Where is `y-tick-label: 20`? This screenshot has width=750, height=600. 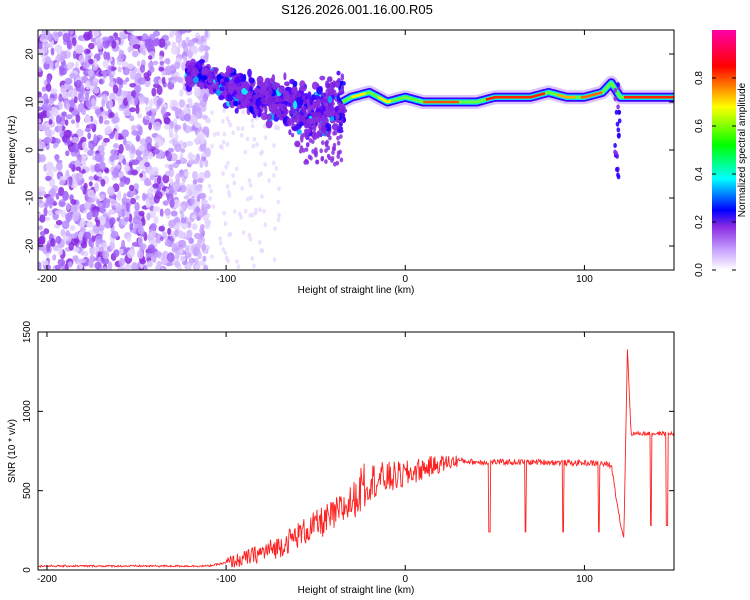
y-tick-label: 20 is located at coordinates (30, 54).